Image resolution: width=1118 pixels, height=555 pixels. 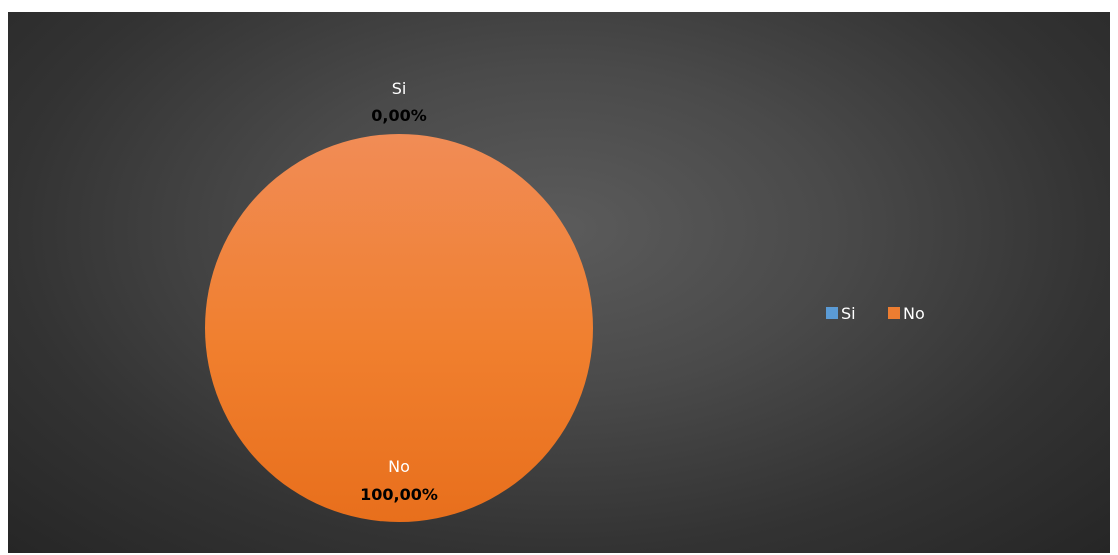 What do you see at coordinates (399, 466) in the screenshot?
I see `data-label-category-no: No` at bounding box center [399, 466].